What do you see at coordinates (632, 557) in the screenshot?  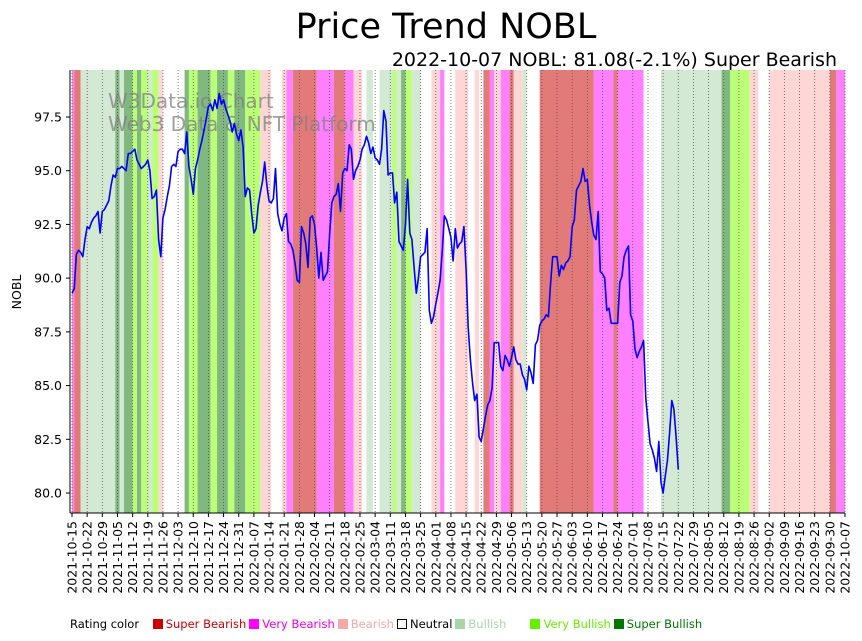 I see `x-tick-label: 2022-07-01` at bounding box center [632, 557].